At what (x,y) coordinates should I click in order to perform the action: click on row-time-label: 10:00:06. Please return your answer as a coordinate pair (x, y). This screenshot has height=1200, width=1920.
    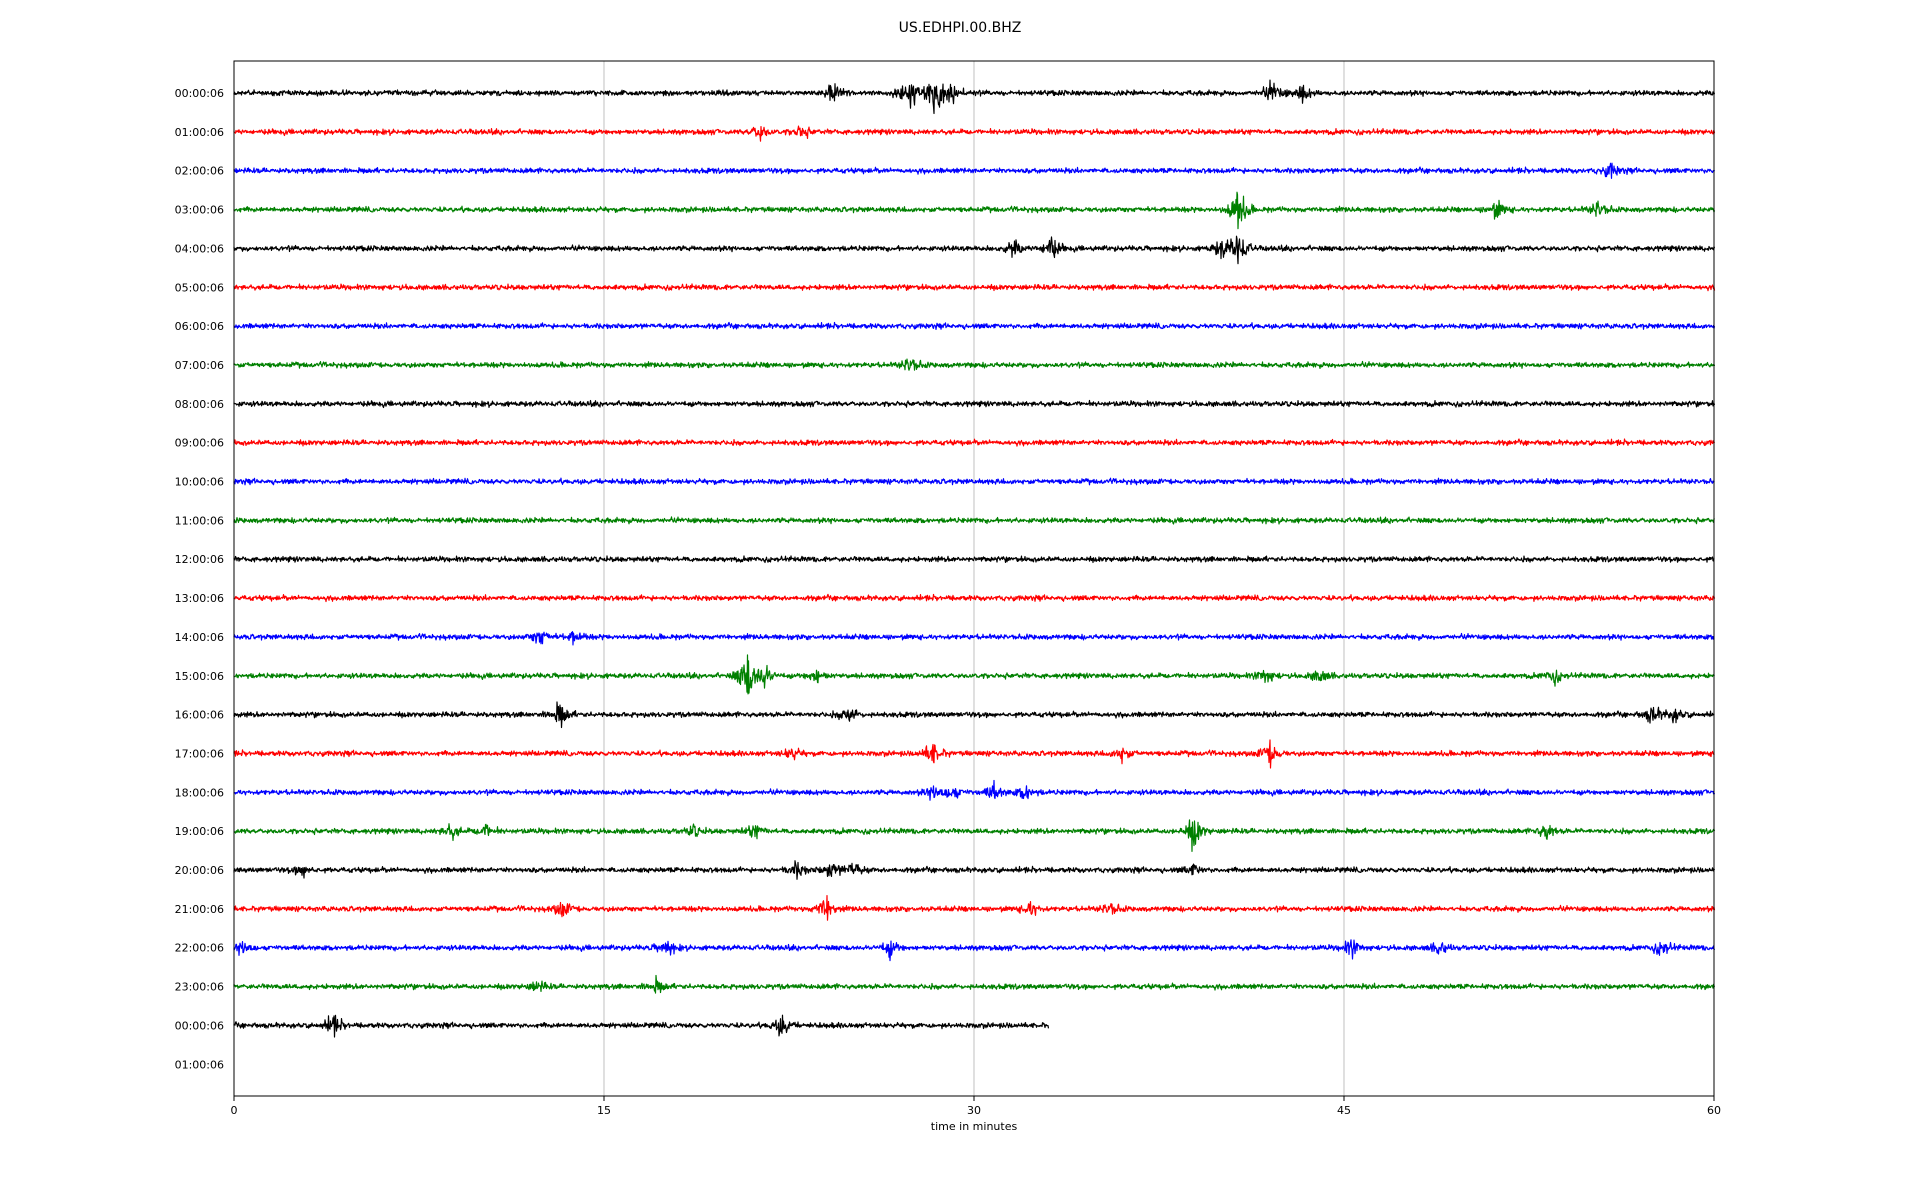
    Looking at the image, I should click on (199, 482).